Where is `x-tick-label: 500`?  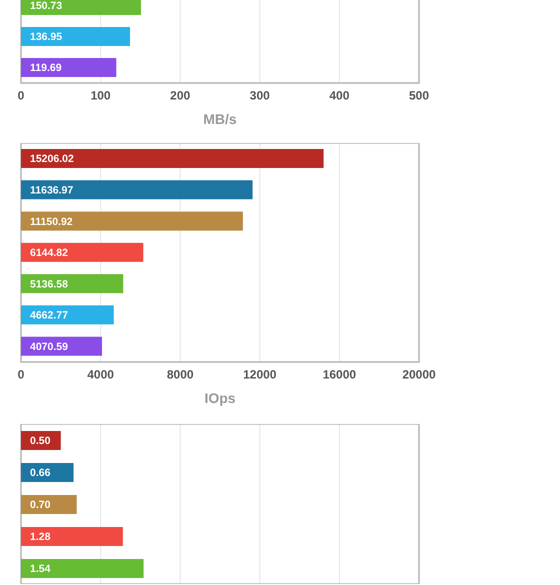
x-tick-label: 500 is located at coordinates (419, 95).